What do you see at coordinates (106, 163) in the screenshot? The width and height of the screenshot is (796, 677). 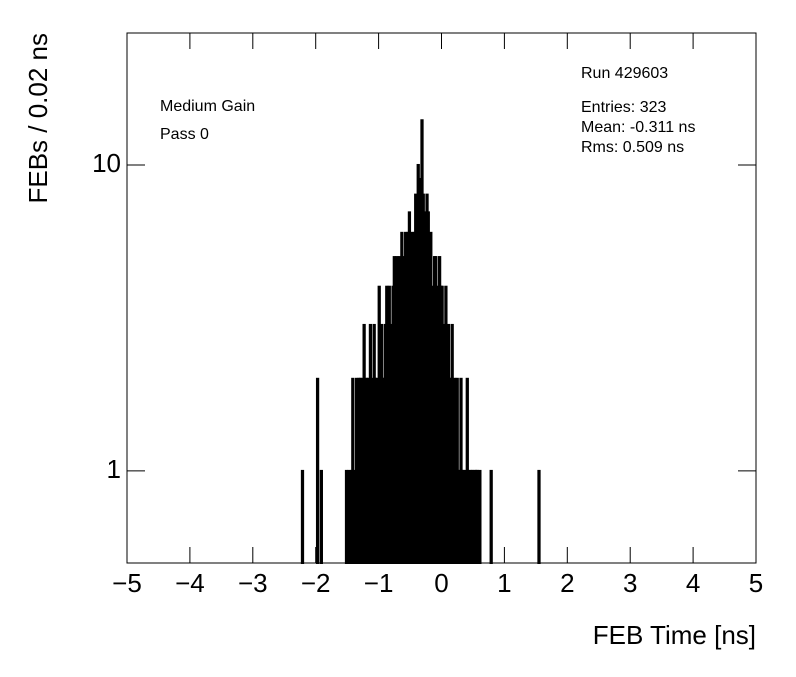 I see `y-tick-label: 10` at bounding box center [106, 163].